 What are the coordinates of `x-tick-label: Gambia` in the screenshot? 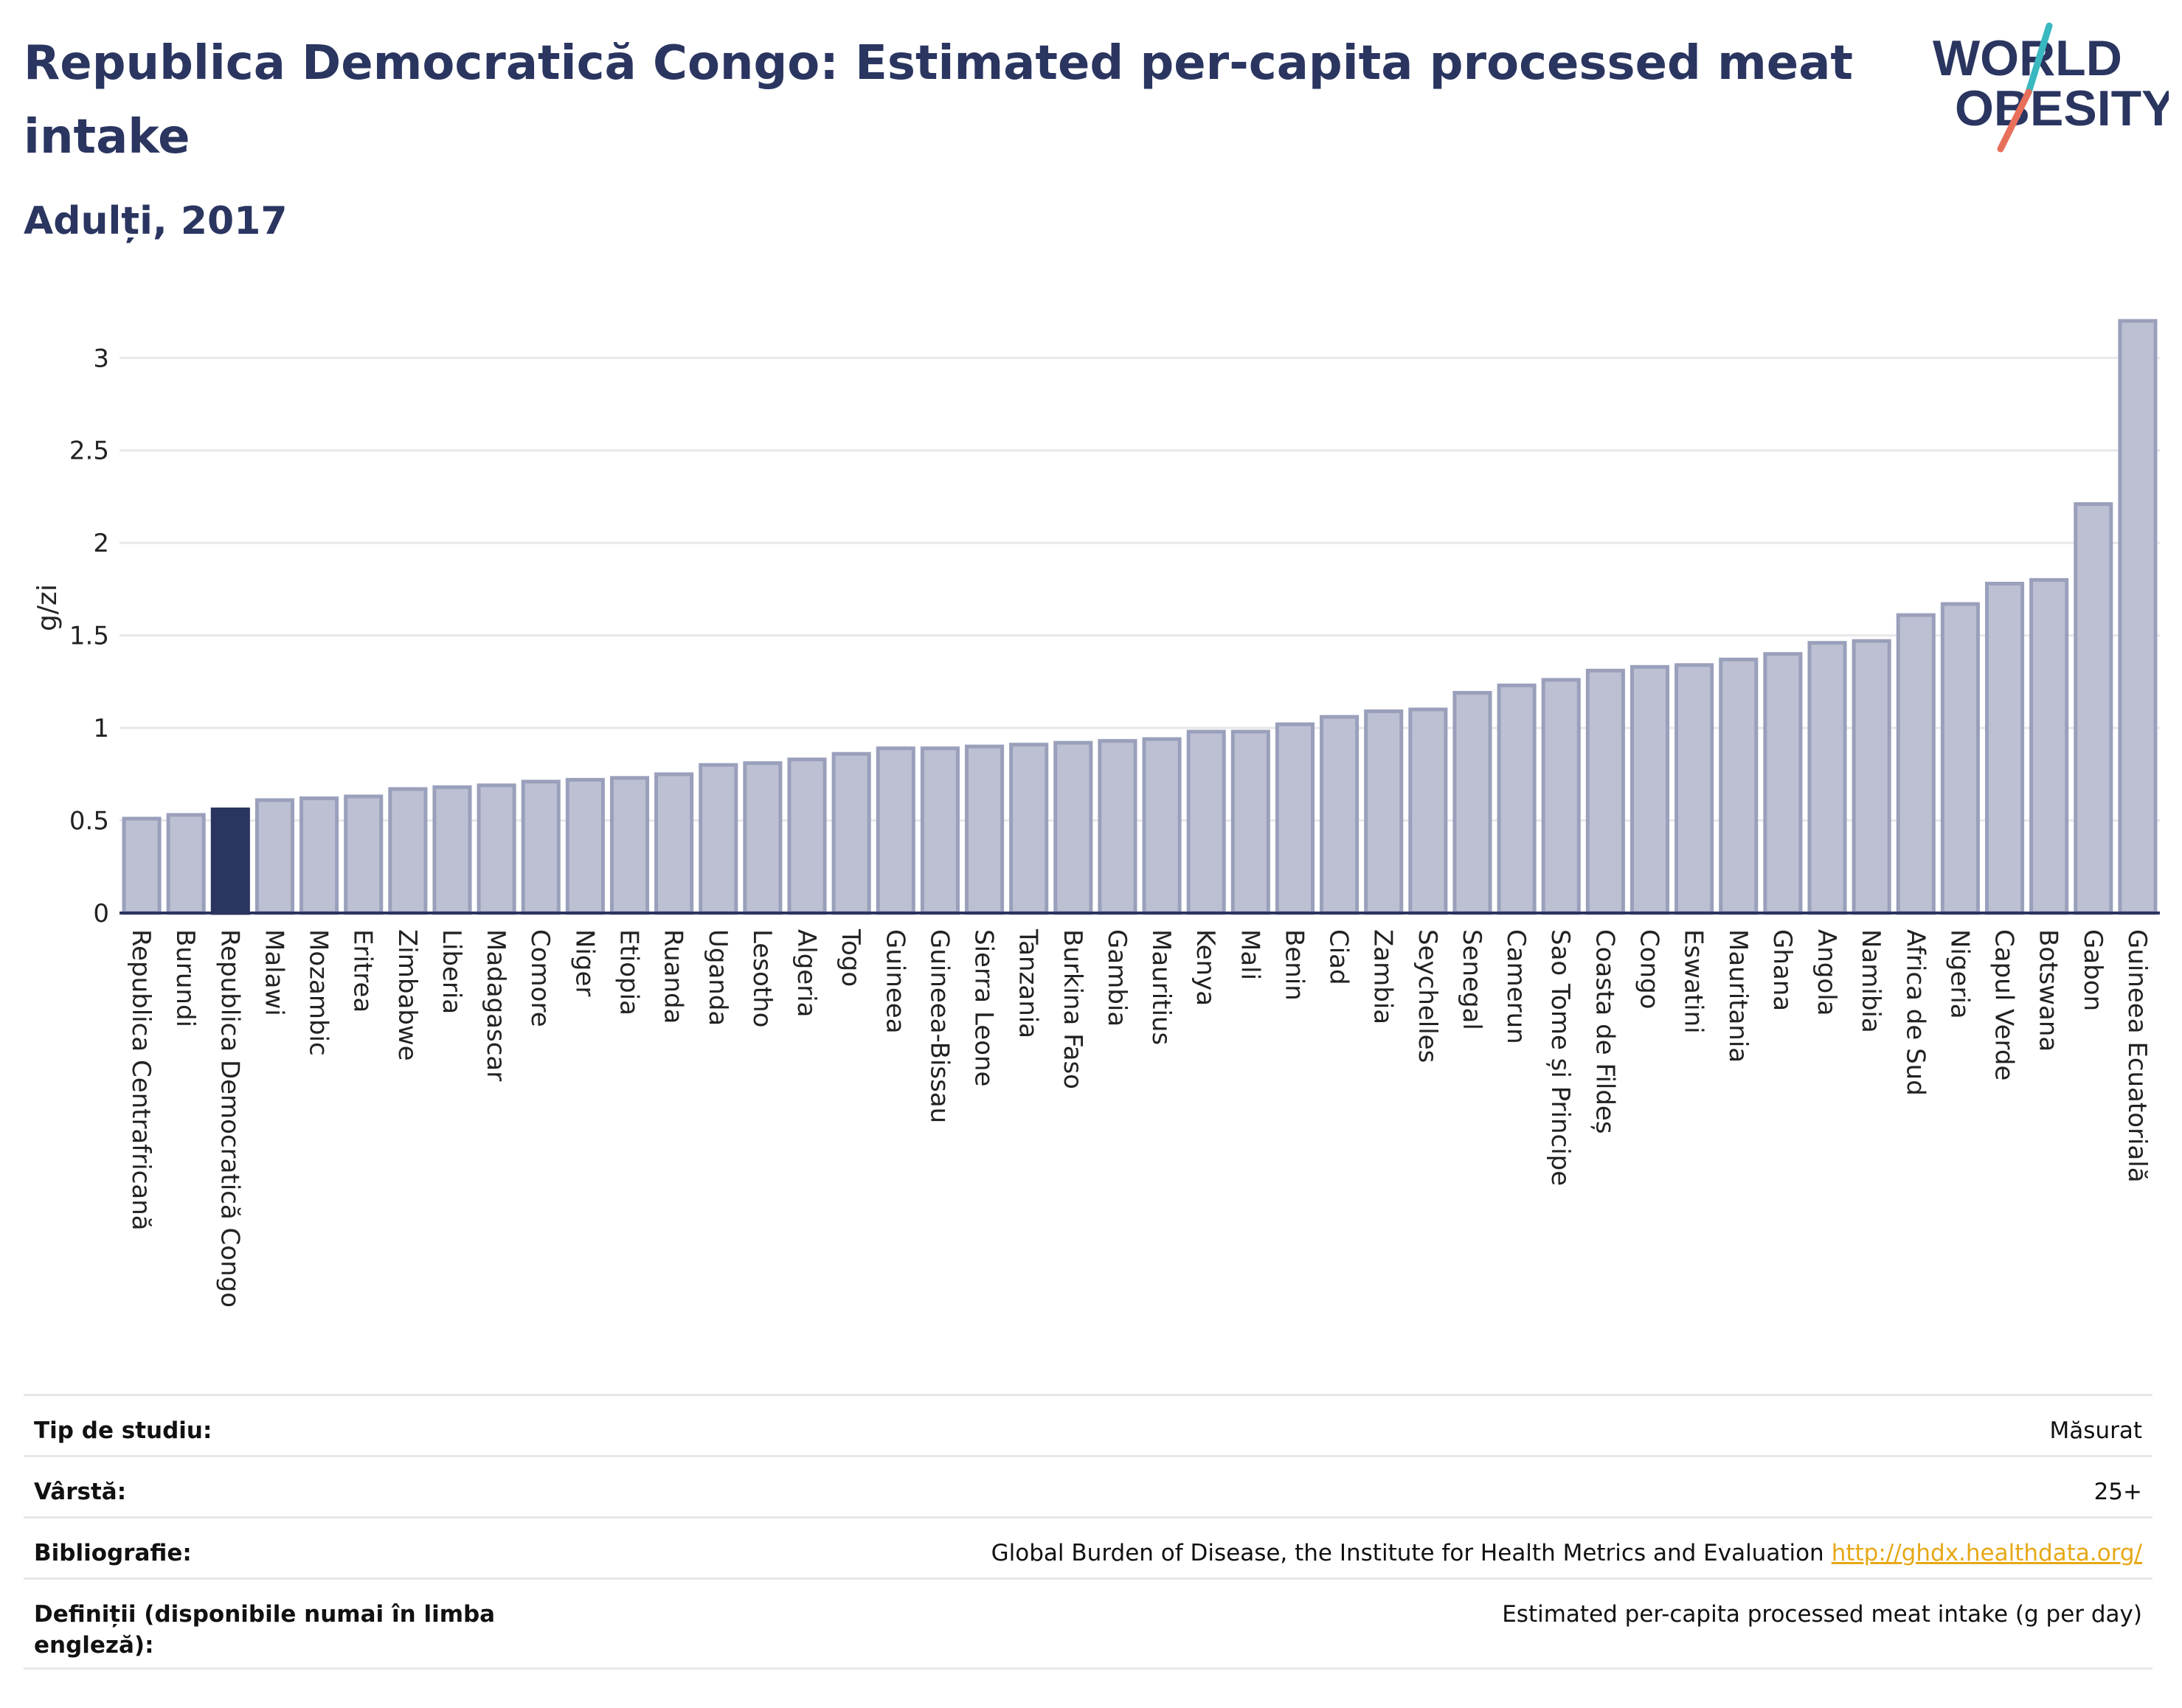 It's located at (1117, 978).